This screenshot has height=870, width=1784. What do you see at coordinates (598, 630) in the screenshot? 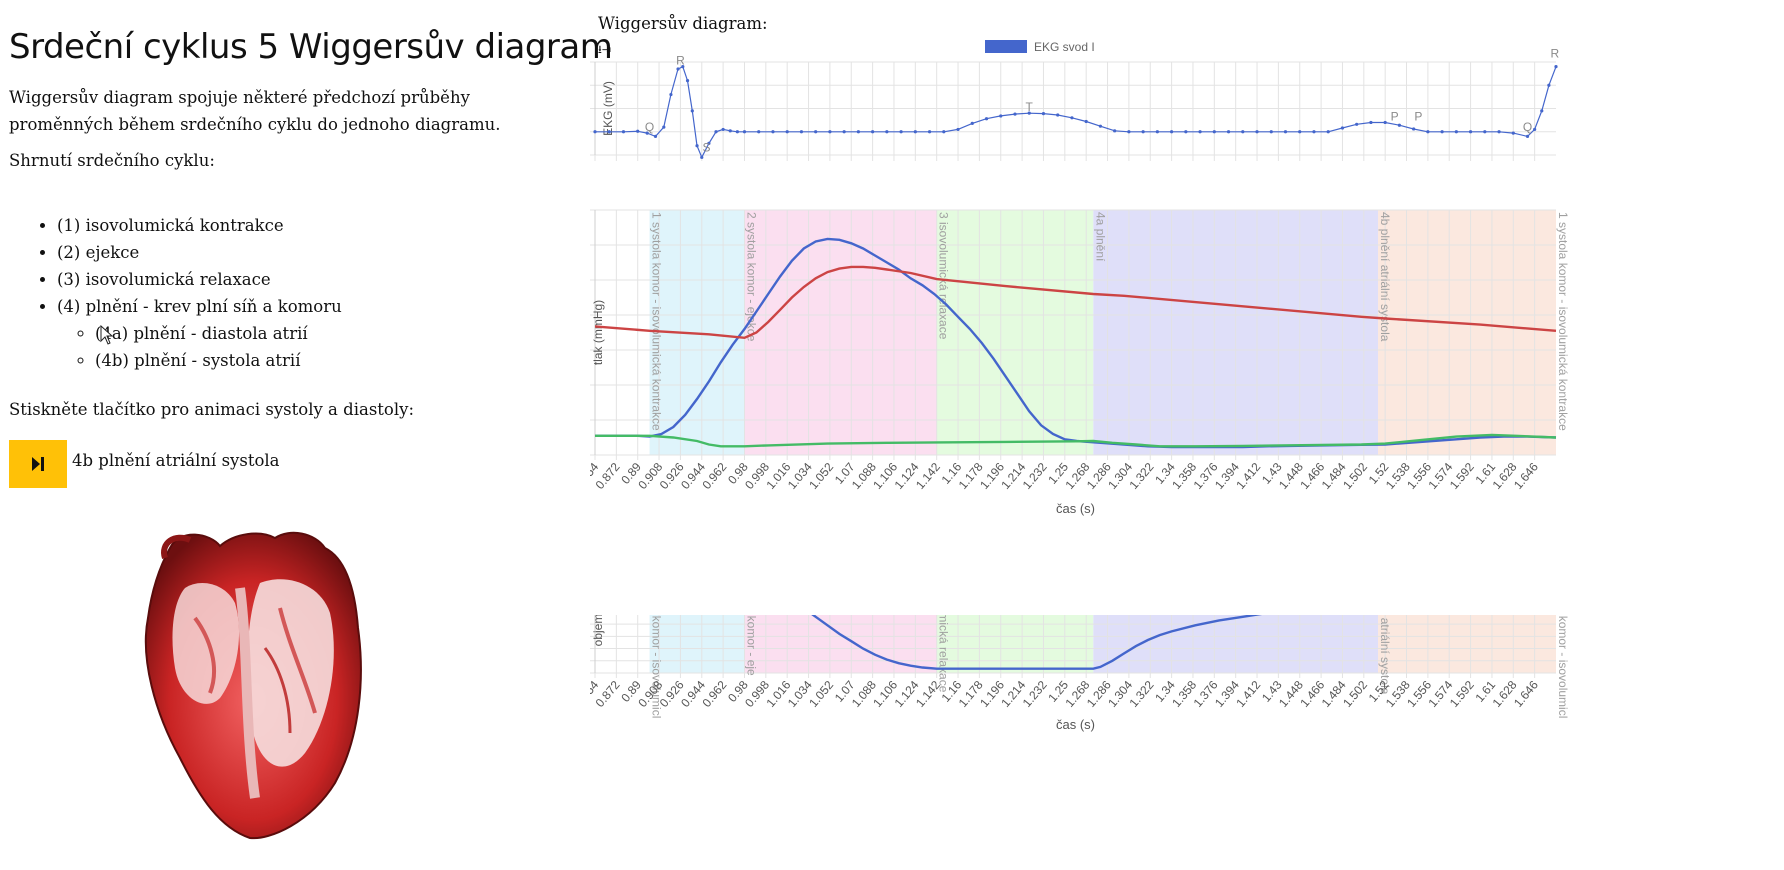
I see `y-axis-label: objem (ml)` at bounding box center [598, 630].